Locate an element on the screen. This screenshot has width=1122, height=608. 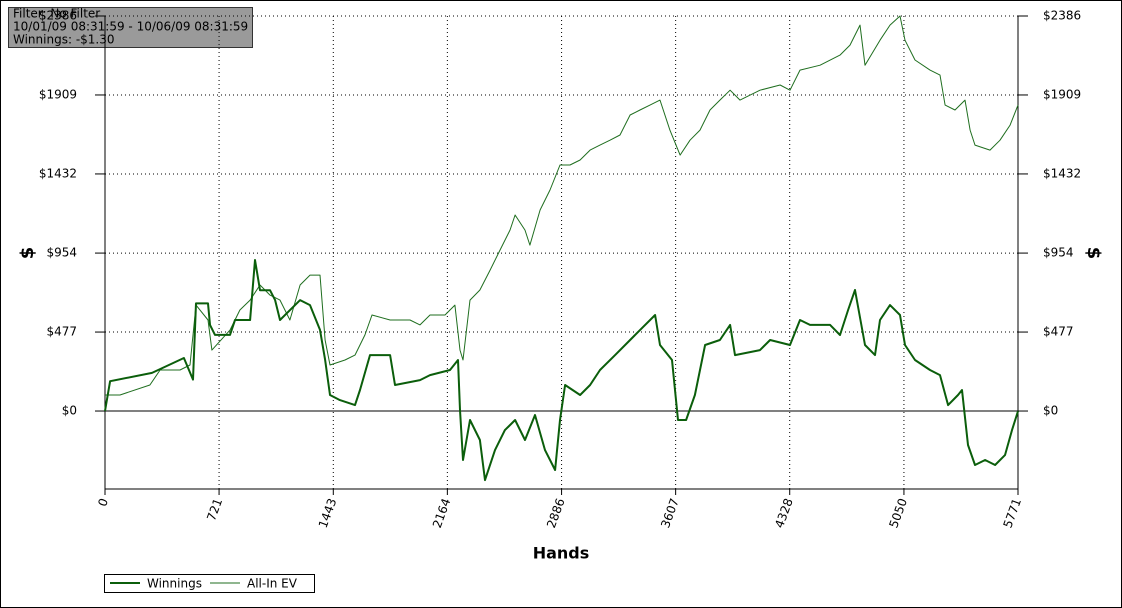
y-tick-label: $477 is located at coordinates (61, 332).